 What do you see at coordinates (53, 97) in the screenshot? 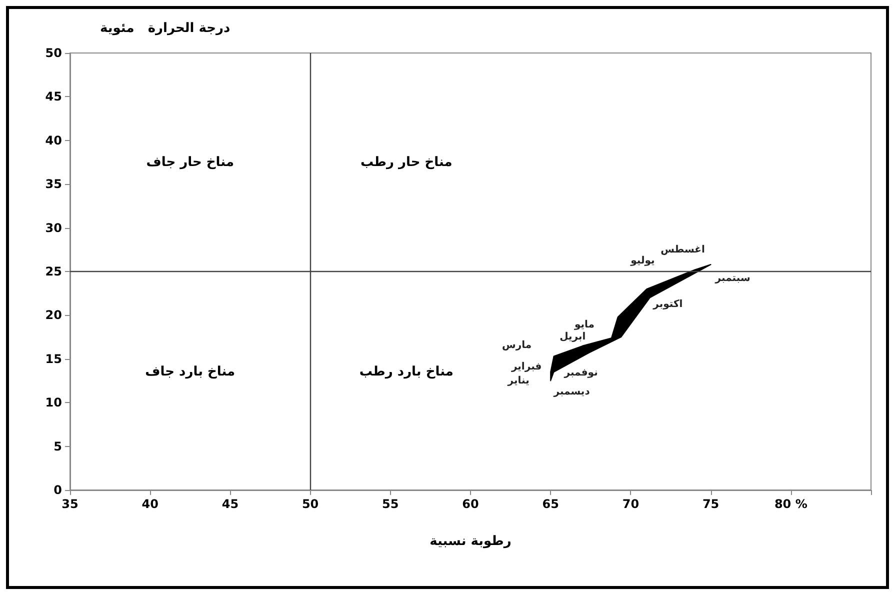
I see `y-tick-label: 45` at bounding box center [53, 97].